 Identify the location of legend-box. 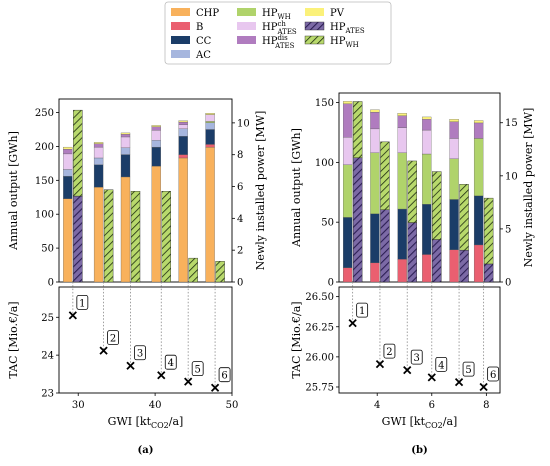
(278, 33).